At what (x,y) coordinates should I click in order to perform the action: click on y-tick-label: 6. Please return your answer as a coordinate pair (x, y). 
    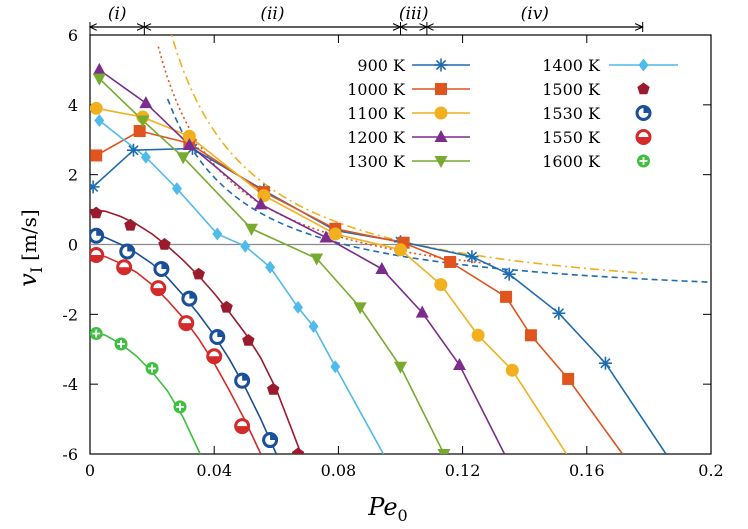
    Looking at the image, I should click on (73, 35).